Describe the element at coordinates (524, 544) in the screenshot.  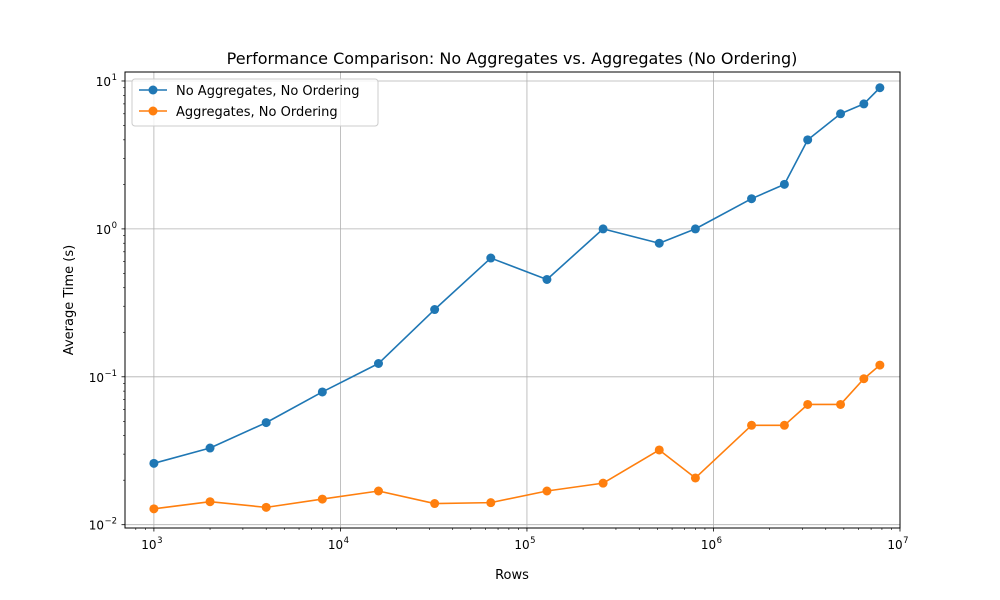
I see `x-tick-label: 10⁵` at that location.